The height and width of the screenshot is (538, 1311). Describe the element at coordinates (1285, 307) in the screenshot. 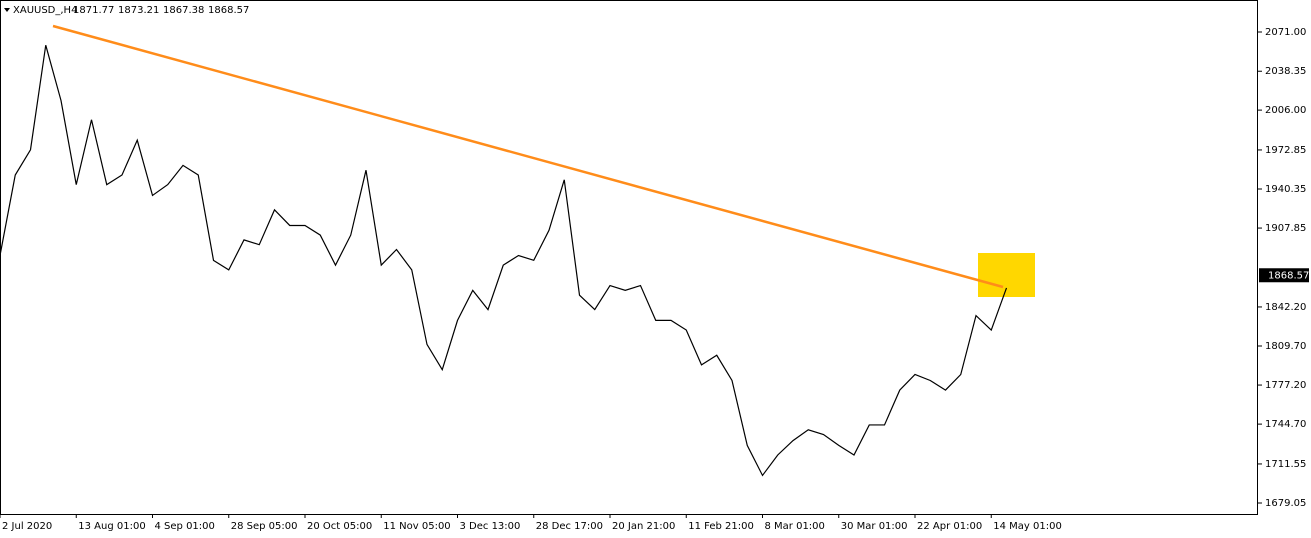

I see `y-tick-label: 1842.20` at that location.